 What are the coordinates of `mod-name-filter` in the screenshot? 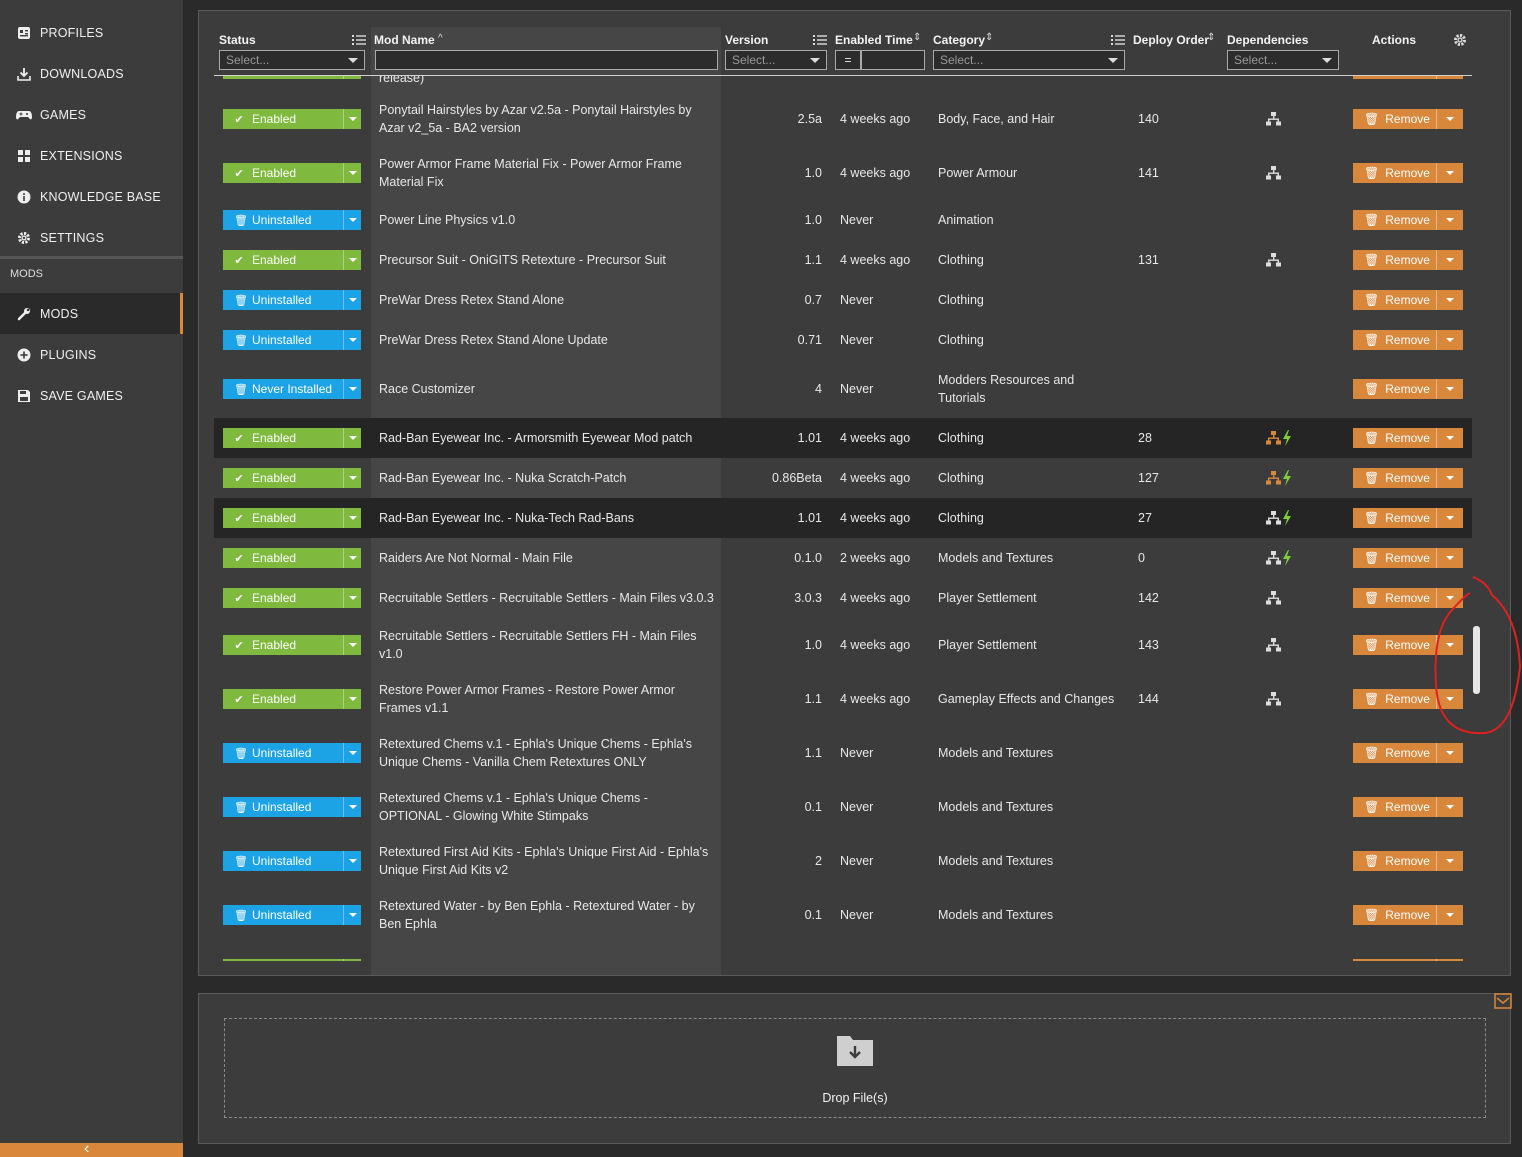 It's located at (546, 60).